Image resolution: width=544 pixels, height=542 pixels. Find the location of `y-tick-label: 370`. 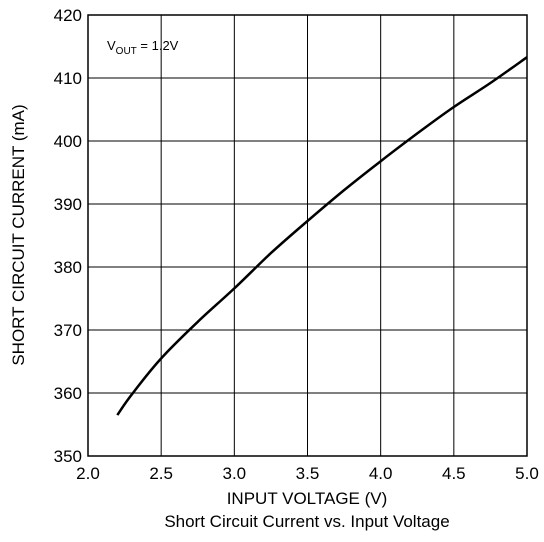

y-tick-label: 370 is located at coordinates (68, 330).